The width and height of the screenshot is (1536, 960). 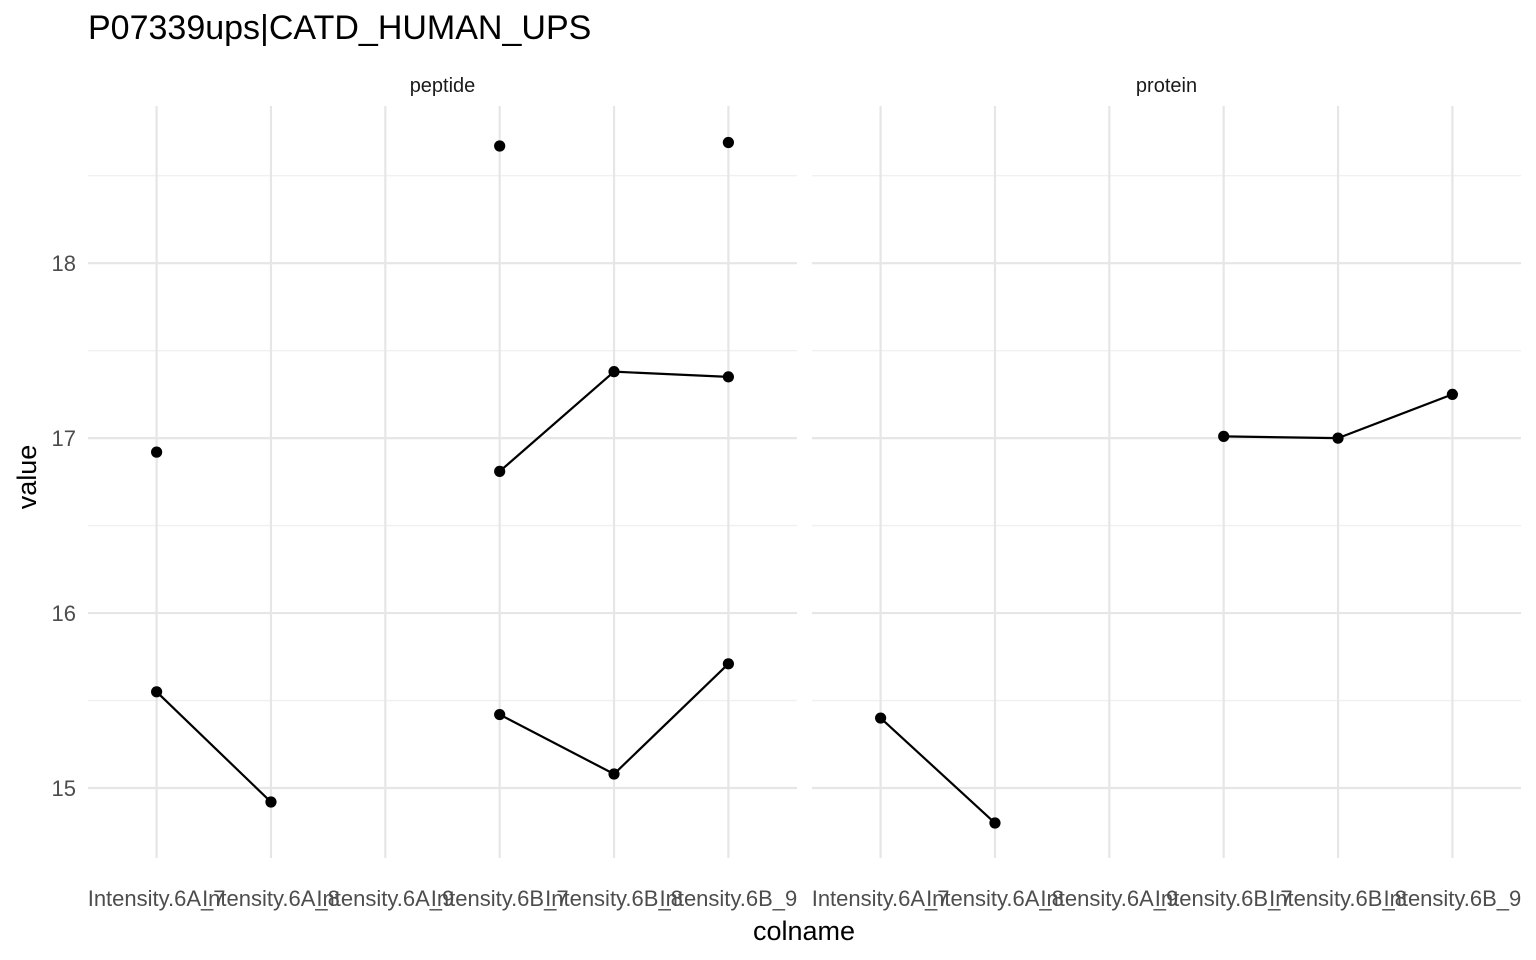 I want to click on y-tick-label: 15, so click(x=64, y=788).